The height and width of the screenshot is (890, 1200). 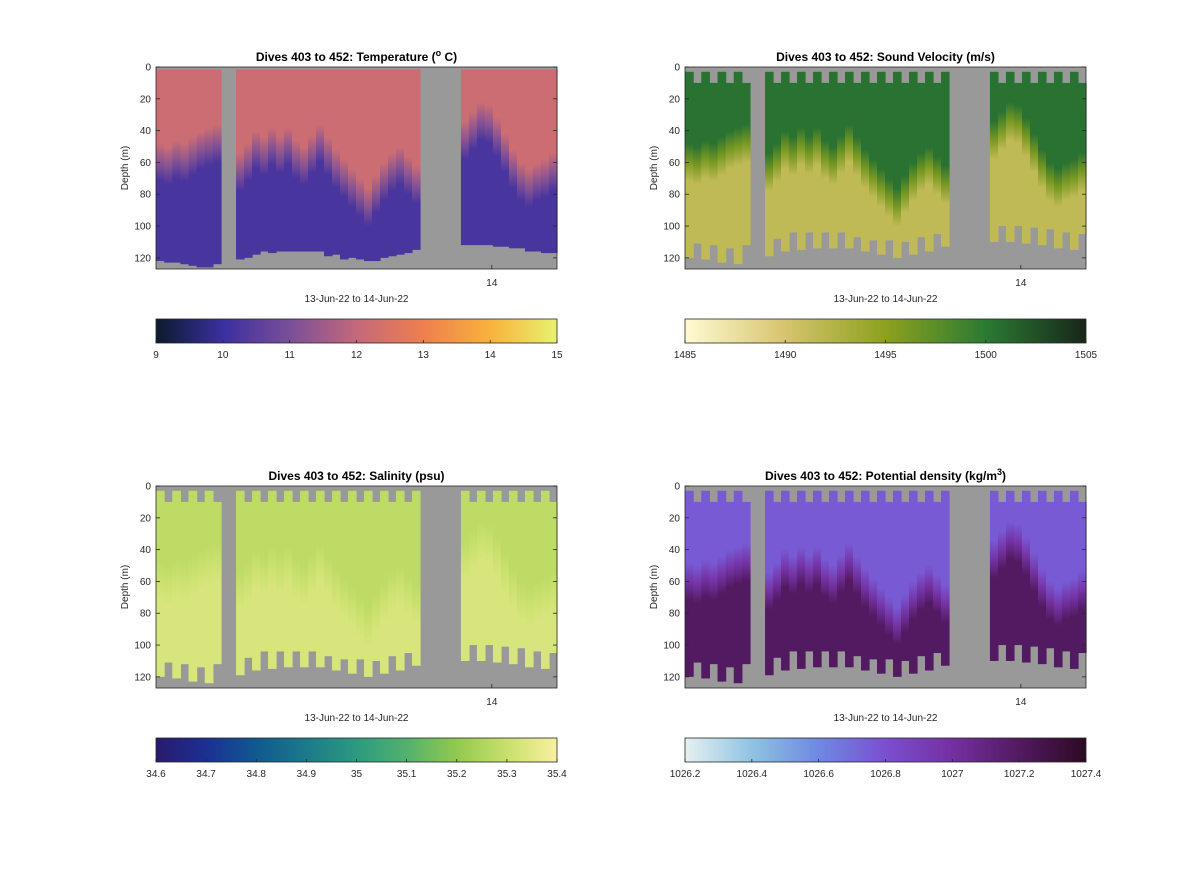 What do you see at coordinates (407, 774) in the screenshot?
I see `colorbar-tick-label: 35.1` at bounding box center [407, 774].